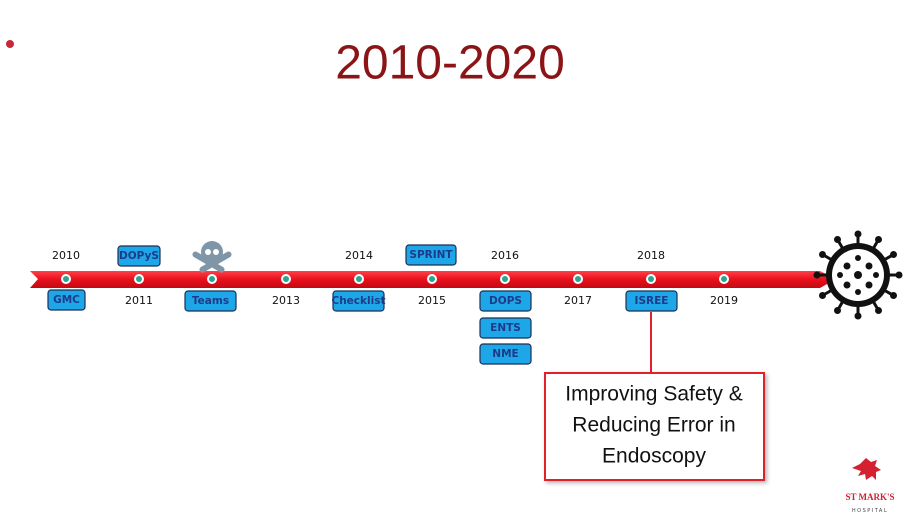 Image resolution: width=919 pixels, height=522 pixels. Describe the element at coordinates (286, 300) in the screenshot. I see `year-label: 2013` at that location.